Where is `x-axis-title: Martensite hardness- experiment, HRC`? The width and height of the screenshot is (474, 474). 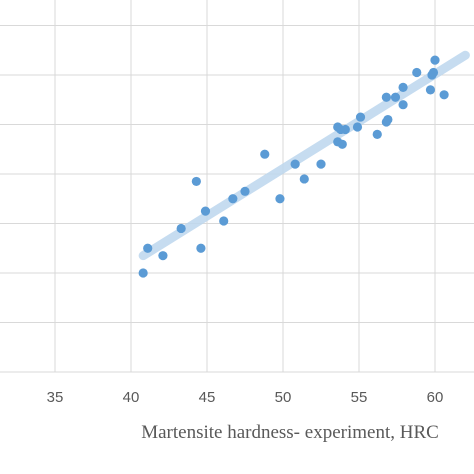
x-axis-title: Martensite hardness- experiment, HRC is located at coordinates (290, 432).